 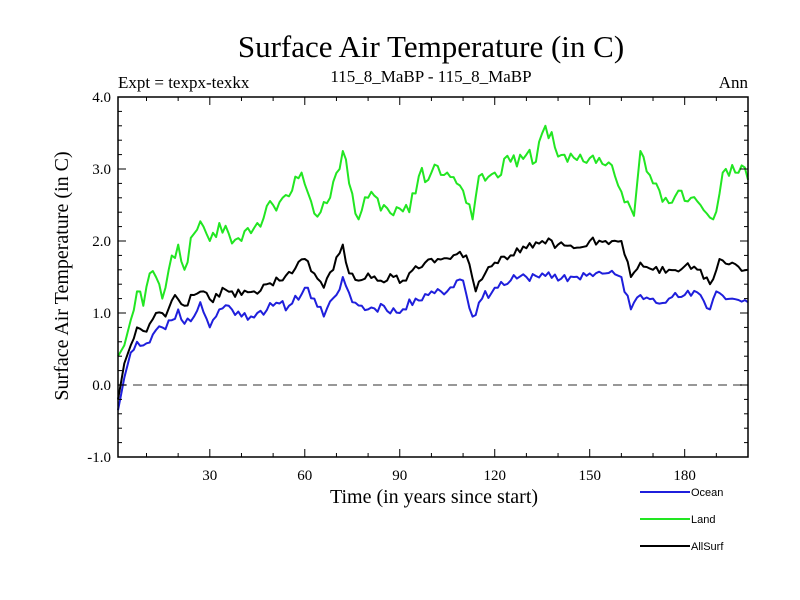 I want to click on legend-label-land: Land, so click(x=703, y=520).